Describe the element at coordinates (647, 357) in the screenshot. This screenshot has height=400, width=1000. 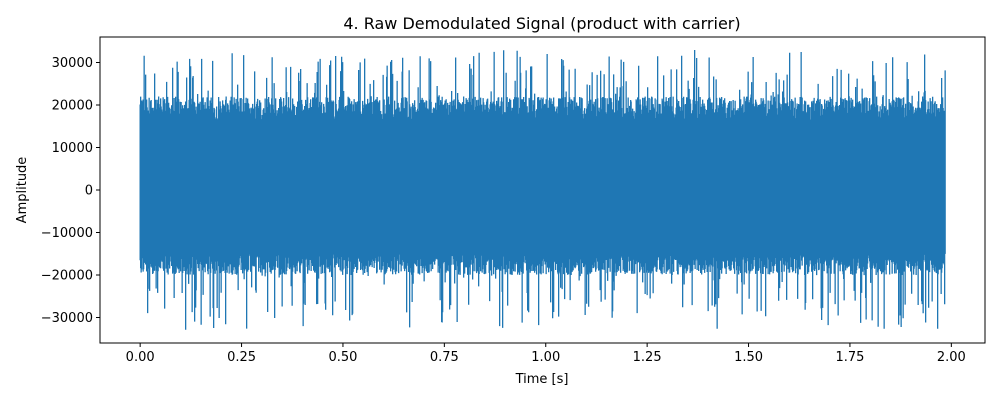
I see `x-tick-label: 1.25` at that location.